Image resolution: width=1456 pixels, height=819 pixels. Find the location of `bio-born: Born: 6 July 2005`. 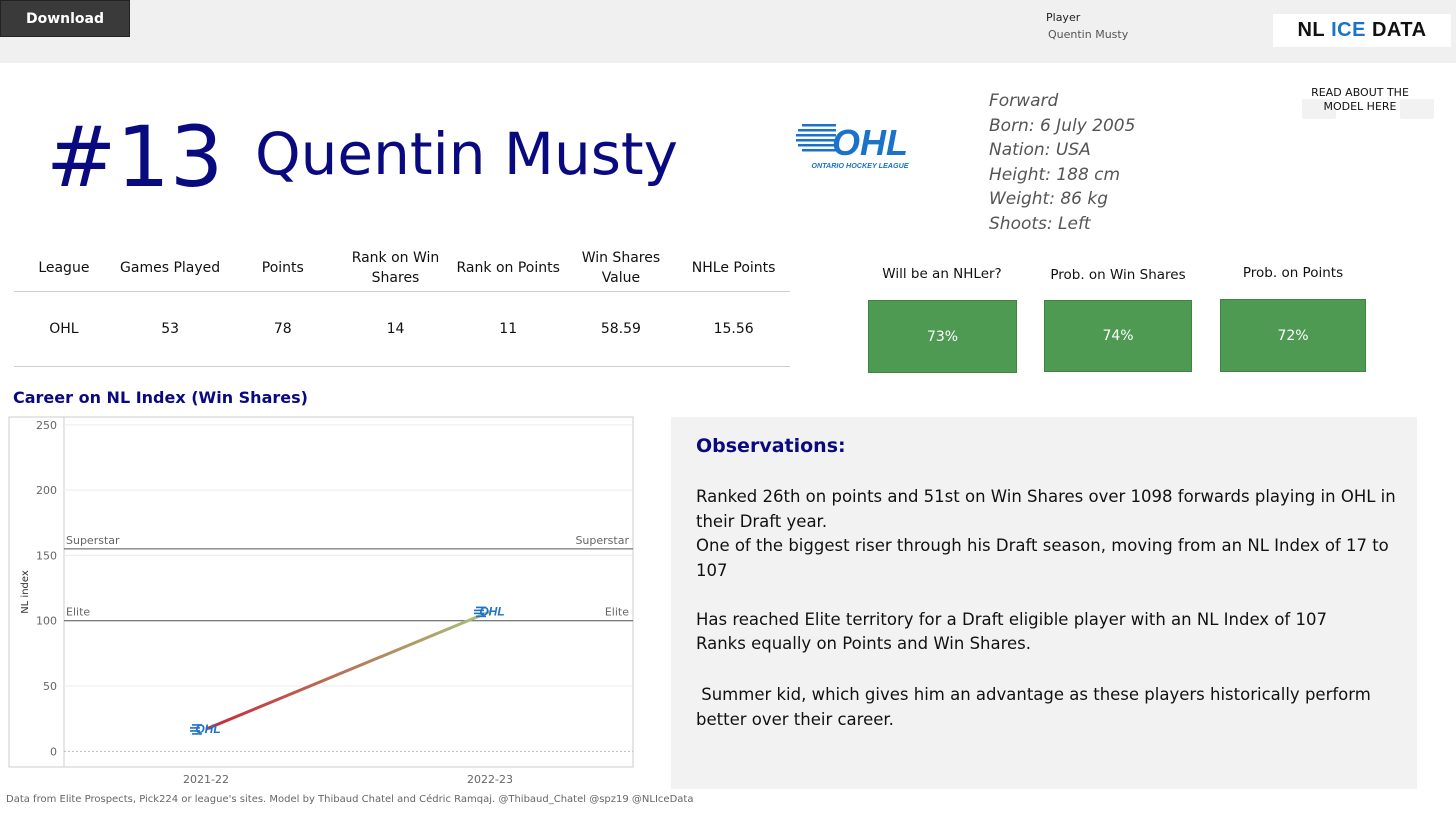

bio-born: Born: 6 July 2005 is located at coordinates (1062, 125).